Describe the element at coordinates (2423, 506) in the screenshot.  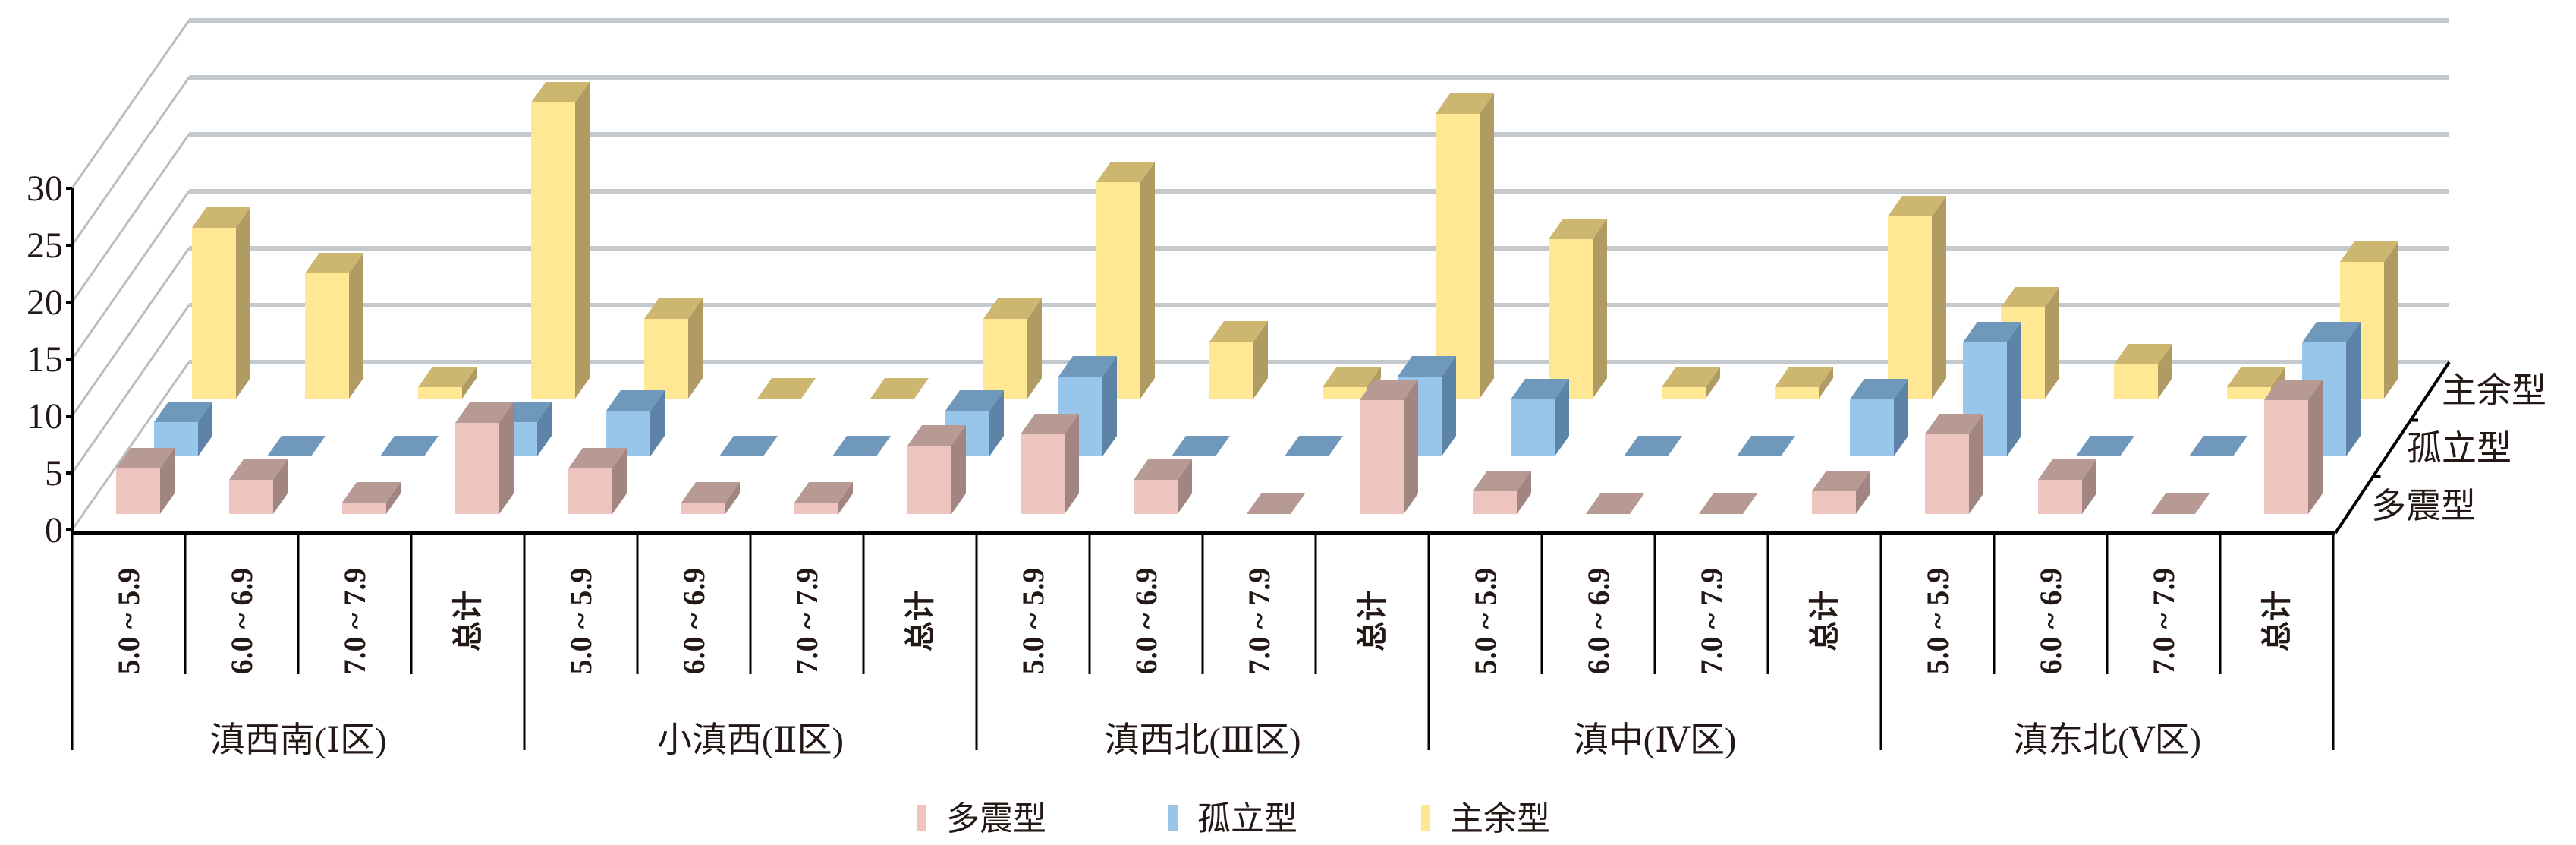
I see `series-depth-label: 多震型` at that location.